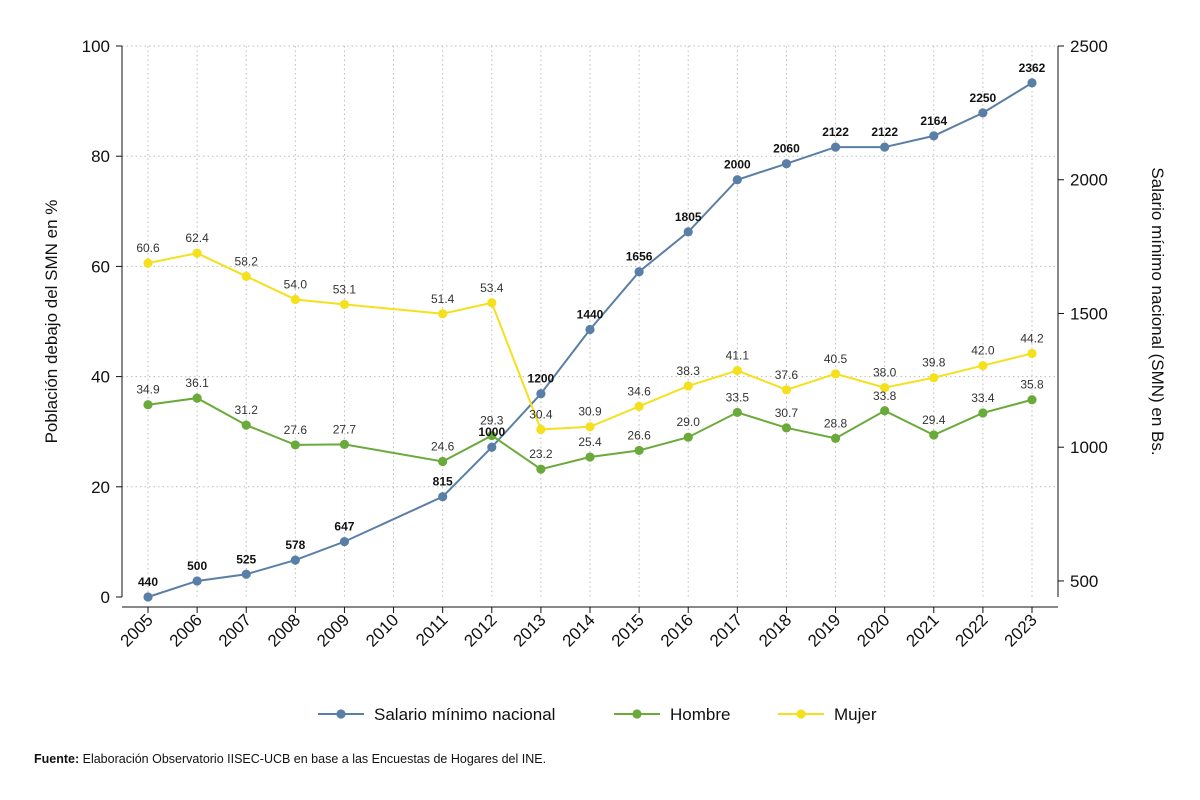 The image size is (1200, 800). Describe the element at coordinates (197, 566) in the screenshot. I see `data-label: 500` at that location.